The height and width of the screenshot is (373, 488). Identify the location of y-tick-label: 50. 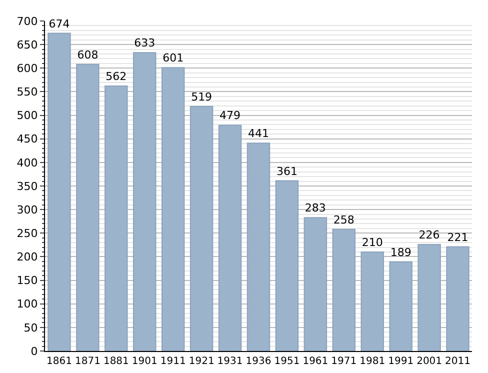
(31, 327).